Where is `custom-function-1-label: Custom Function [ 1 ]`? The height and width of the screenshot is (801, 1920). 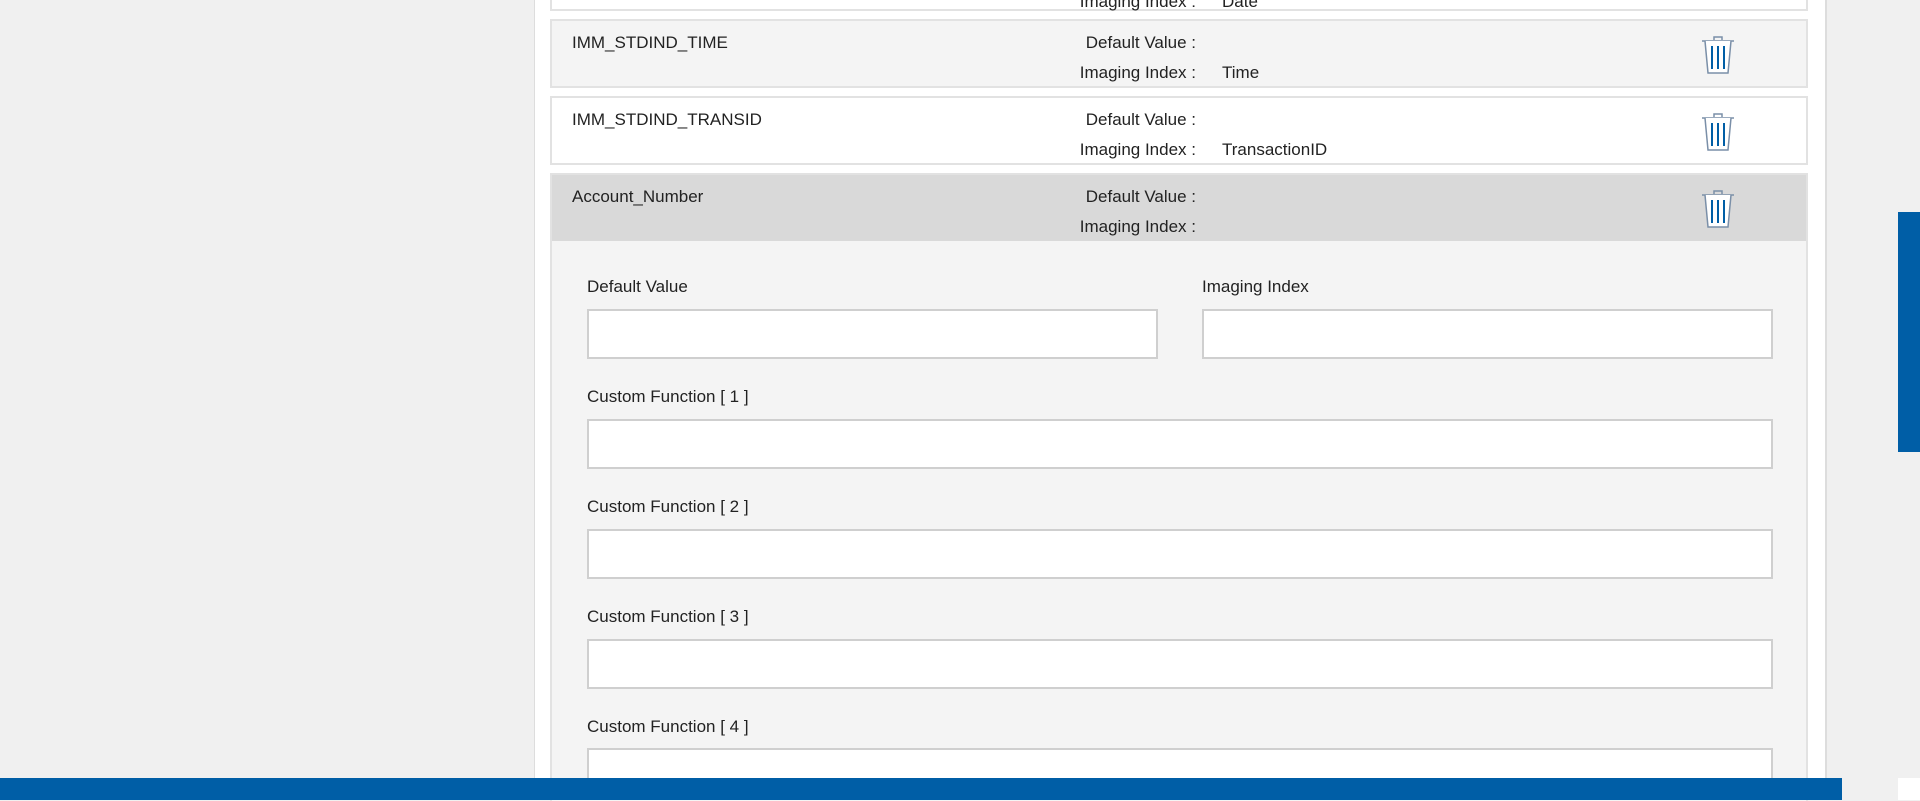
custom-function-1-label: Custom Function [ 1 ] is located at coordinates (668, 396).